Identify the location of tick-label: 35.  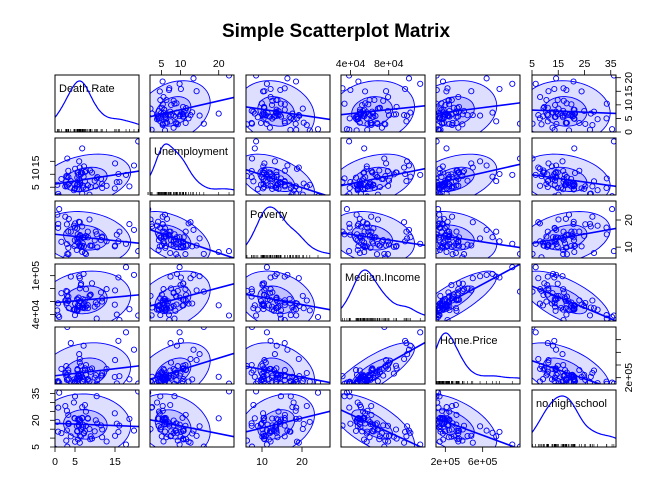
(36, 394).